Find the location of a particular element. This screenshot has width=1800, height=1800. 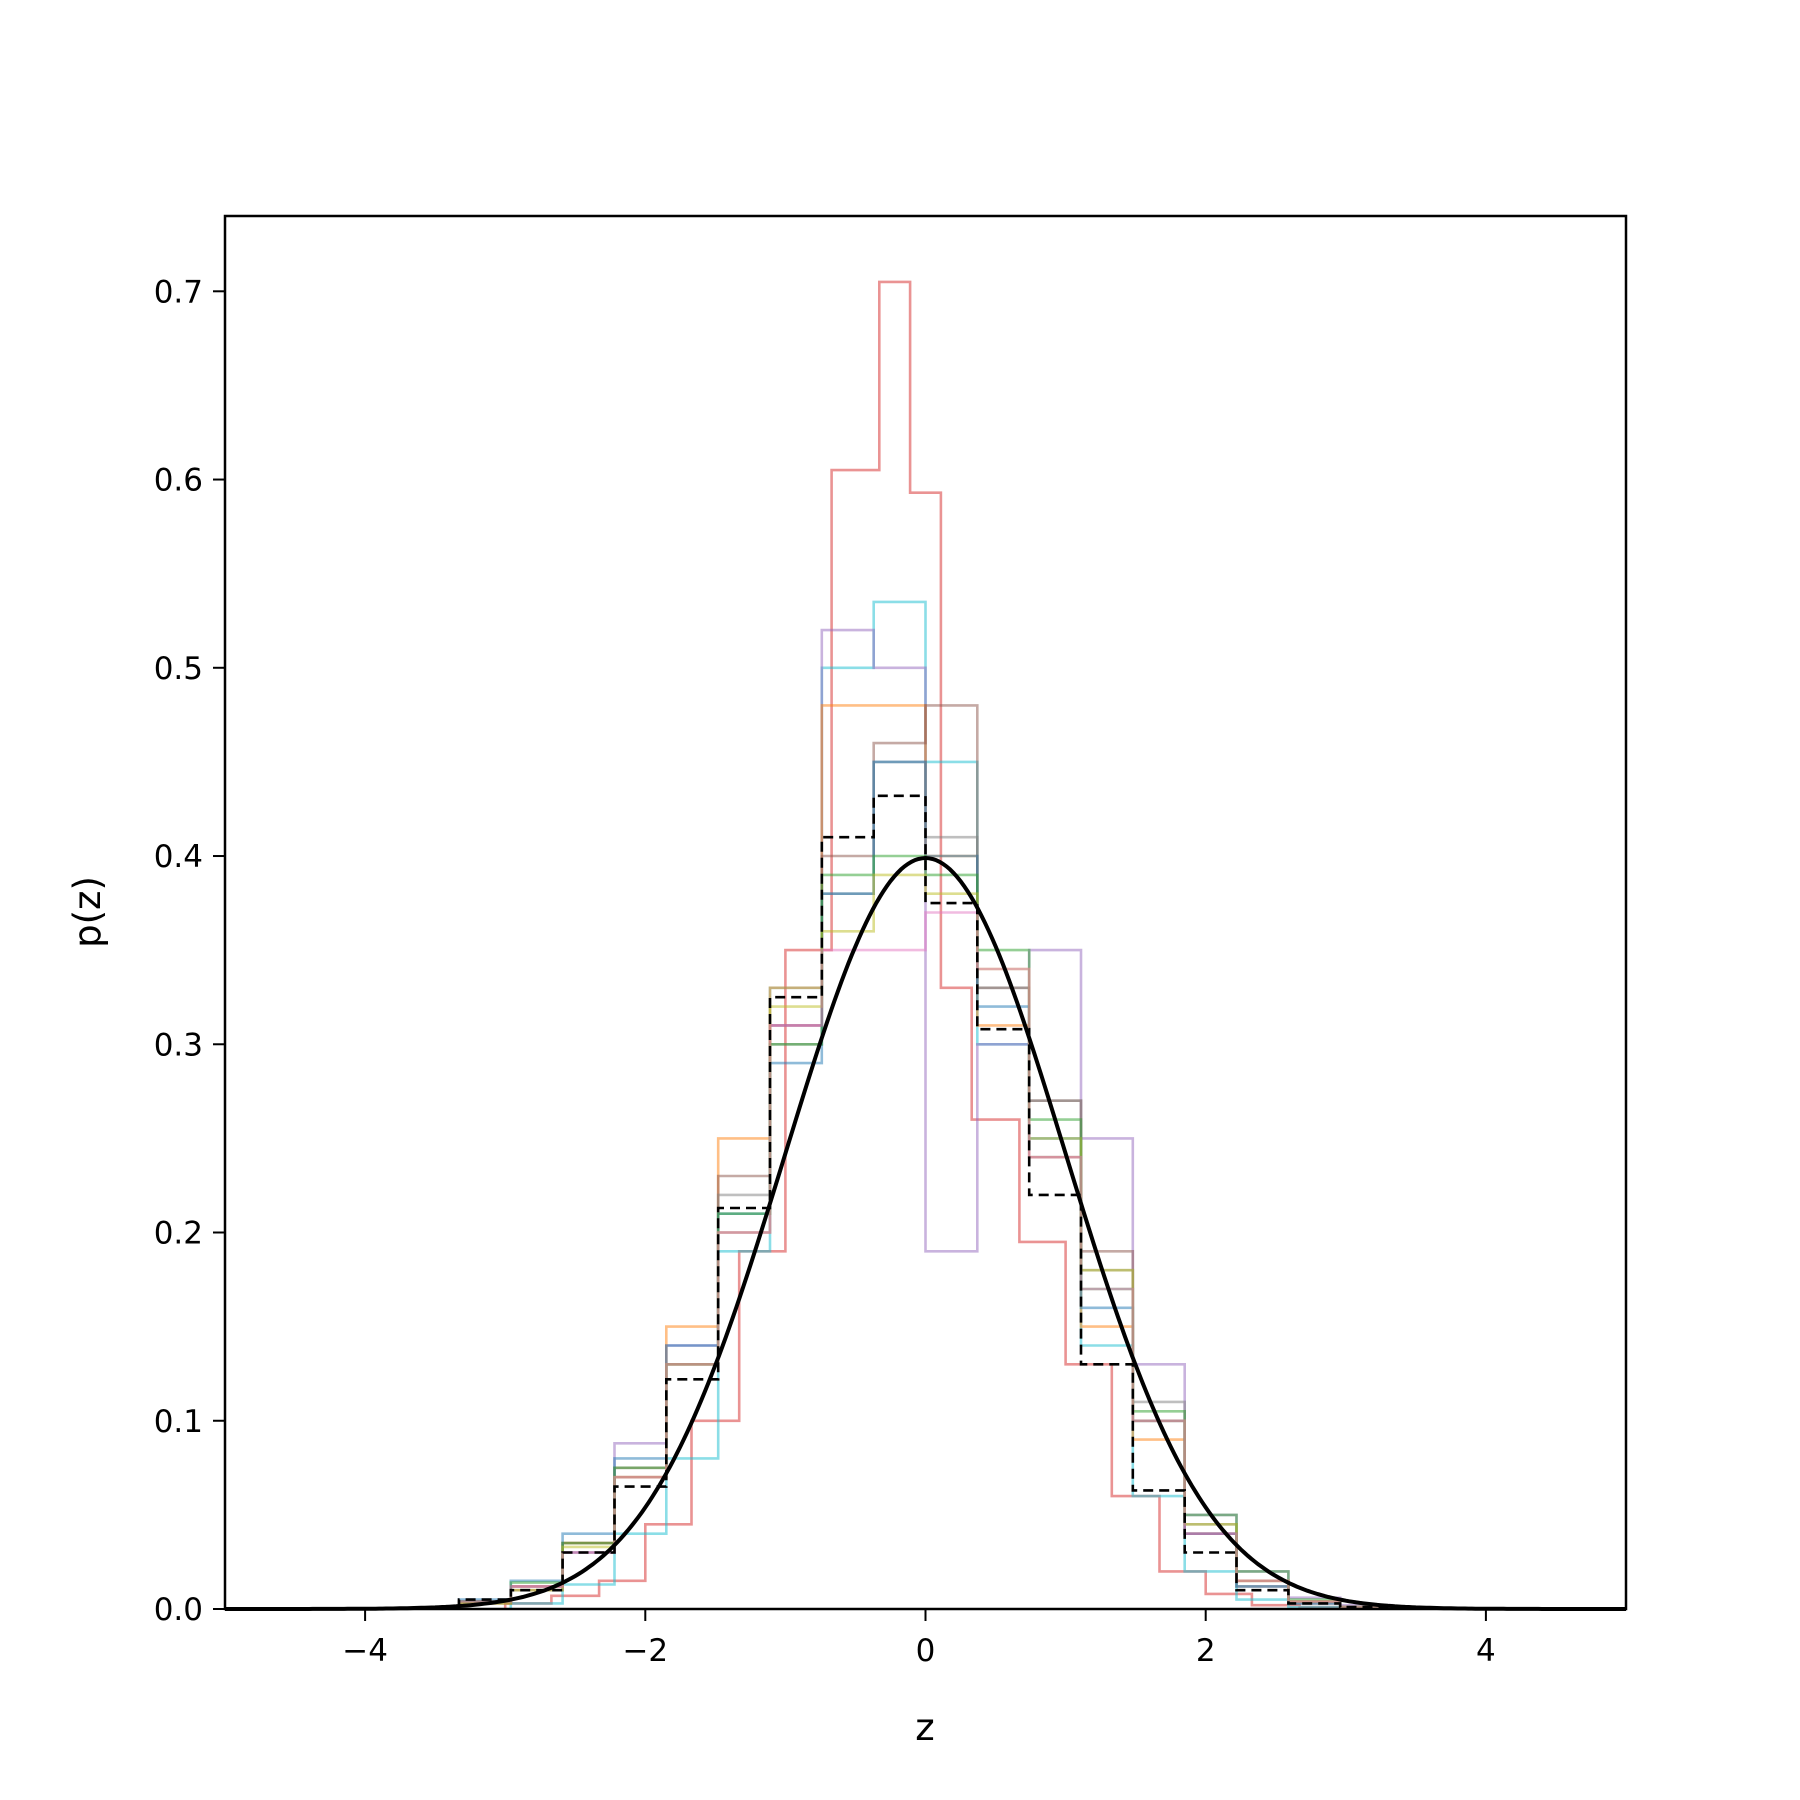

x-axis-label: z is located at coordinates (924, 1727).